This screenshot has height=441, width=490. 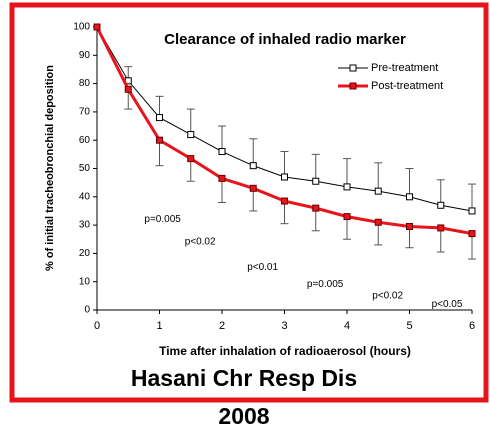 I want to click on legend-label: Post-treatment, so click(x=407, y=86).